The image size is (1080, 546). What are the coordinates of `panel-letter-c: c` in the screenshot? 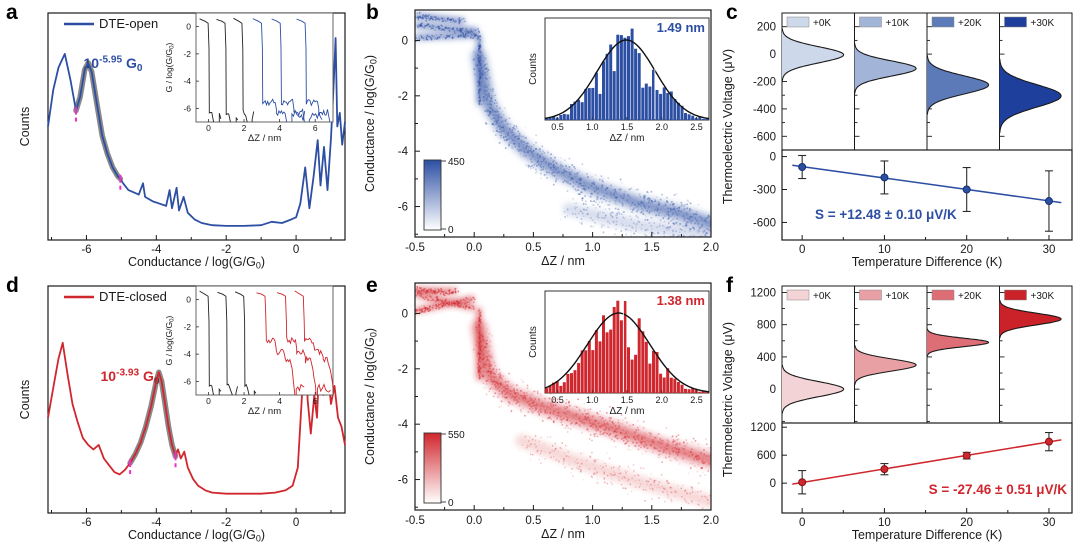 It's located at (732, 12).